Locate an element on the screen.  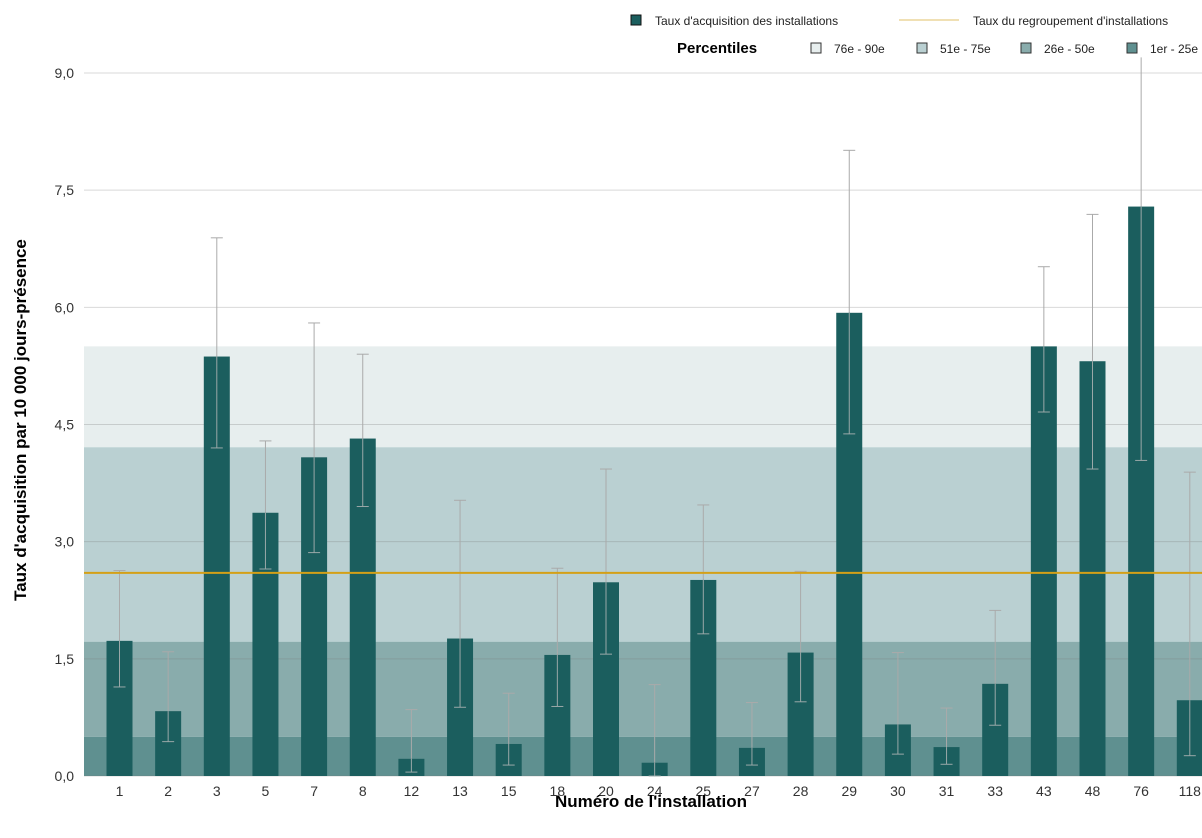
legend-label-26-50: 26e - 50e is located at coordinates (1069, 49).